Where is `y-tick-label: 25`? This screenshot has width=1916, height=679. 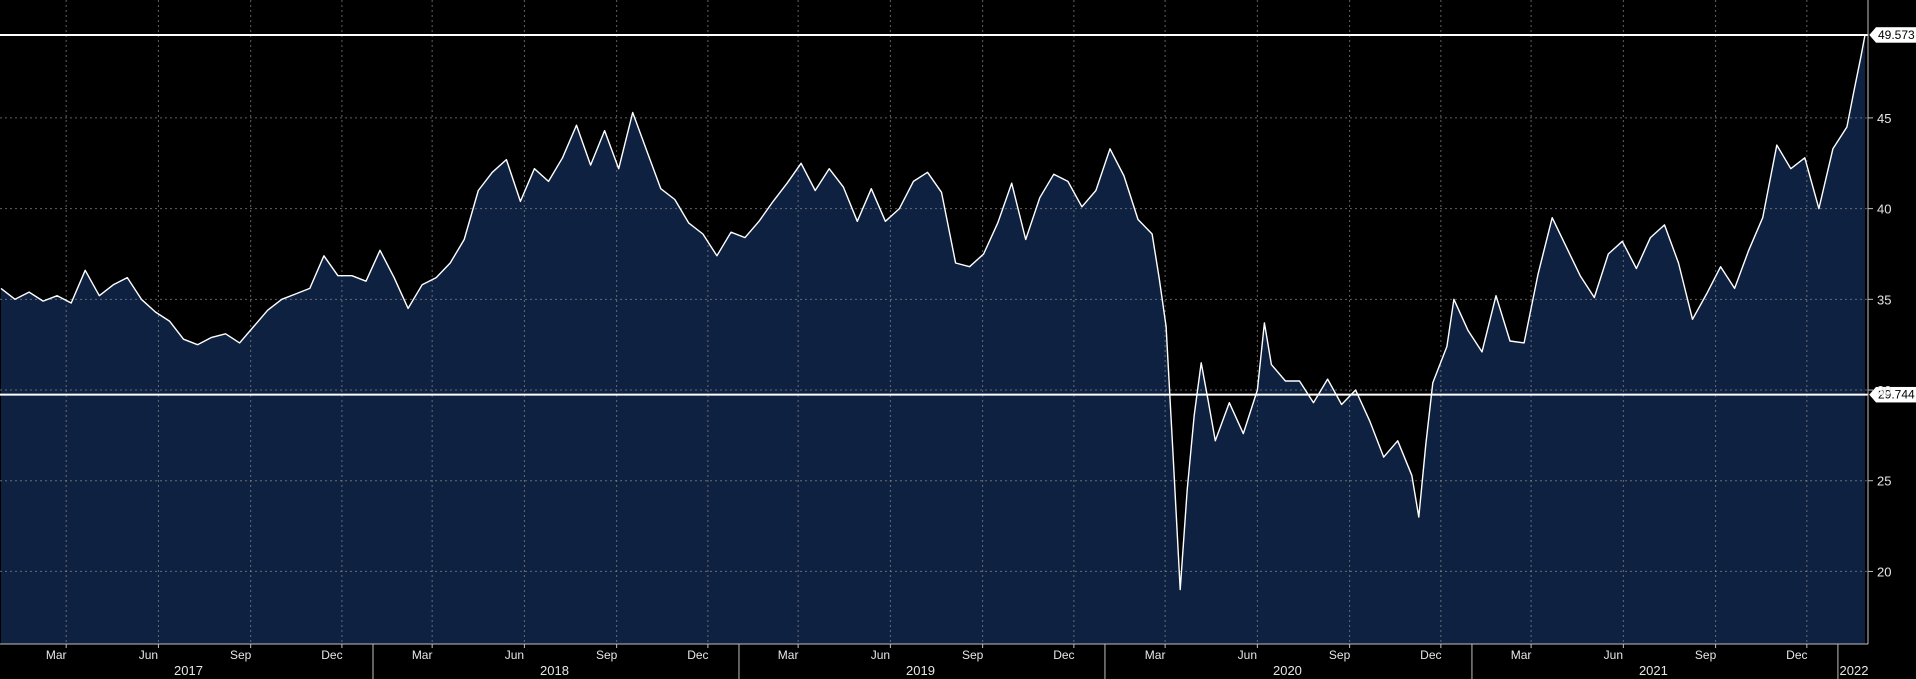 y-tick-label: 25 is located at coordinates (1884, 481).